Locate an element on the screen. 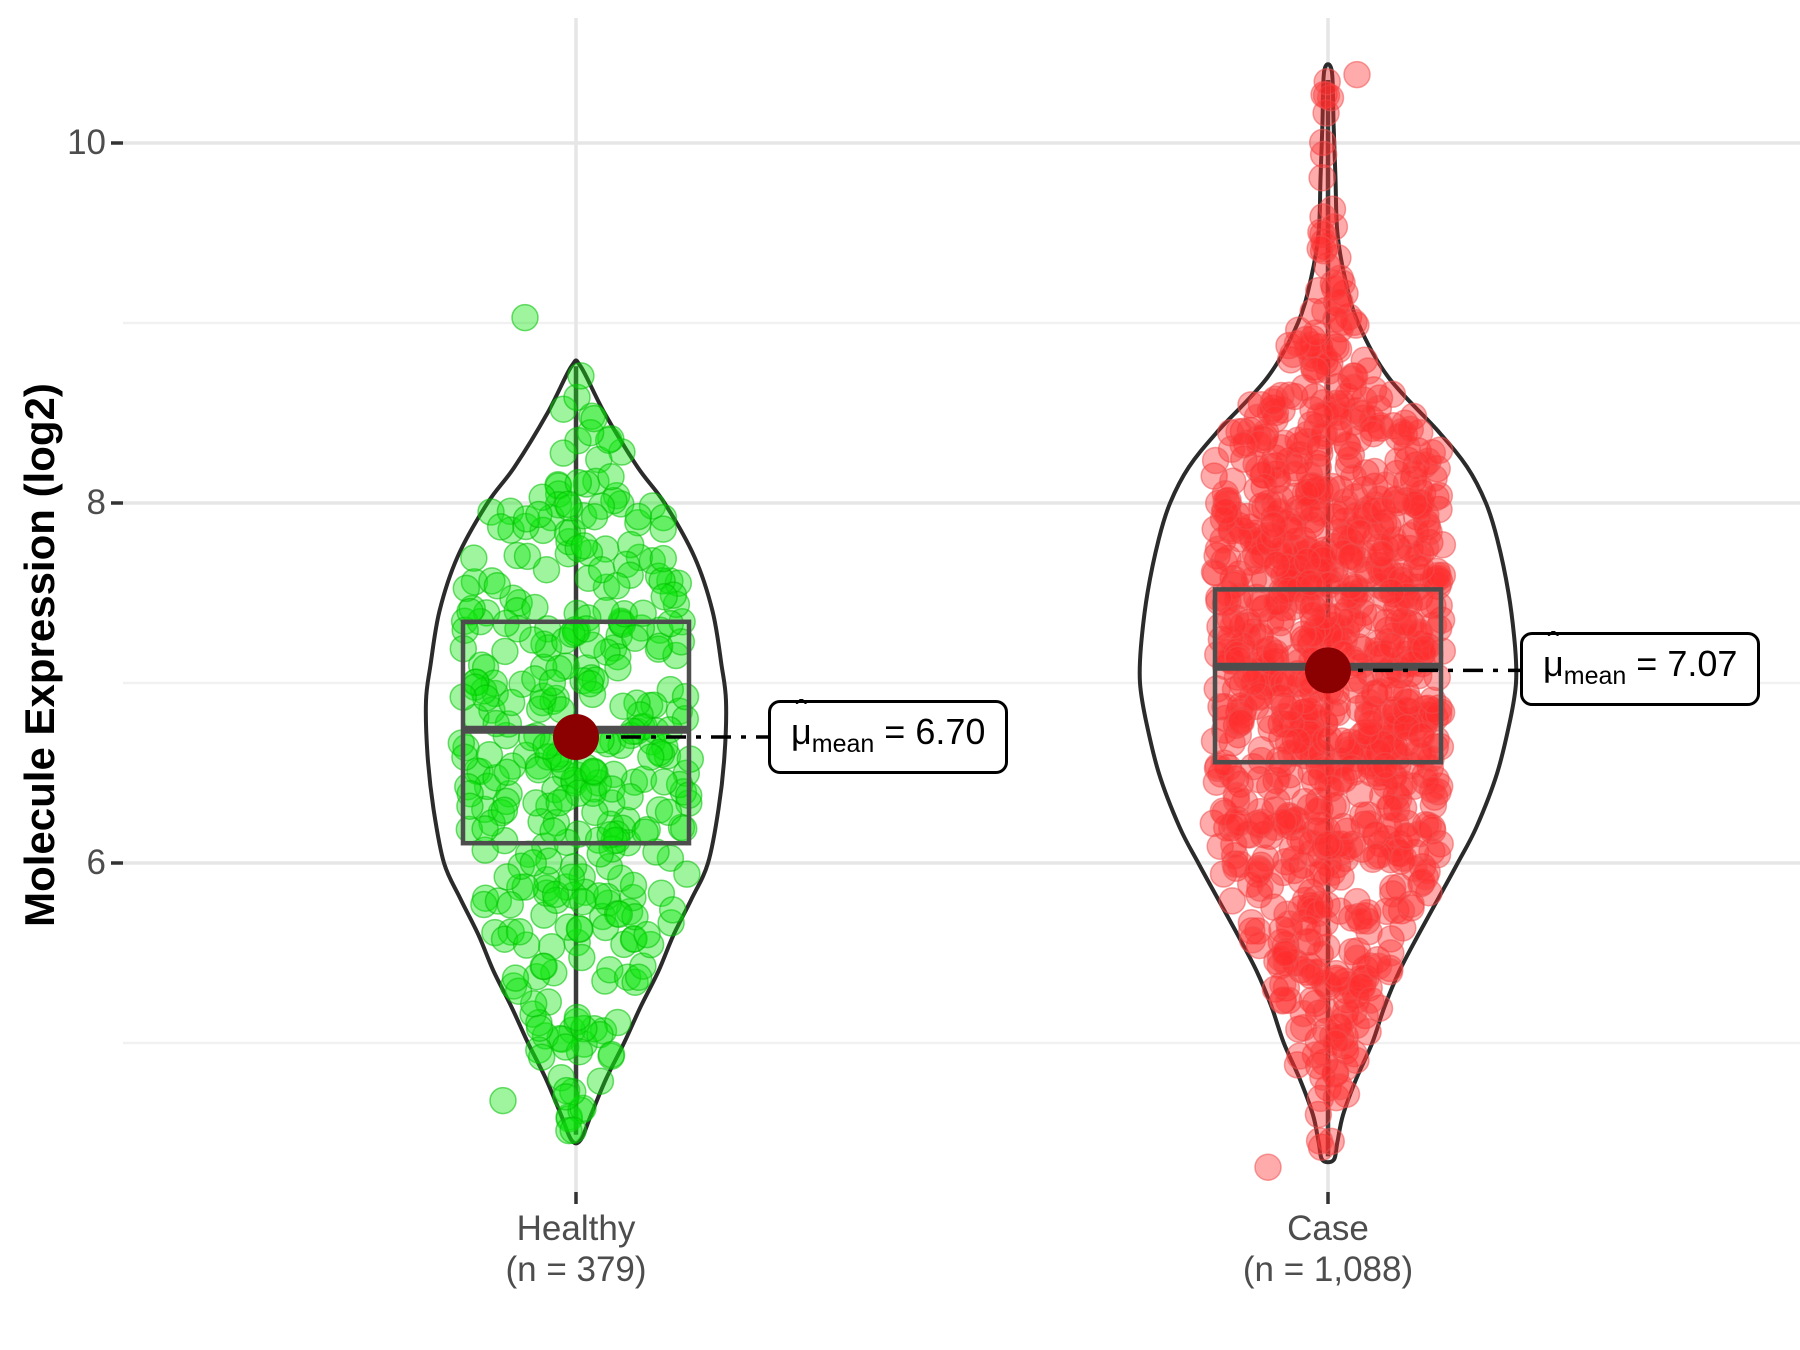 The height and width of the screenshot is (1350, 1800). mean-dot-healthy is located at coordinates (576, 737).